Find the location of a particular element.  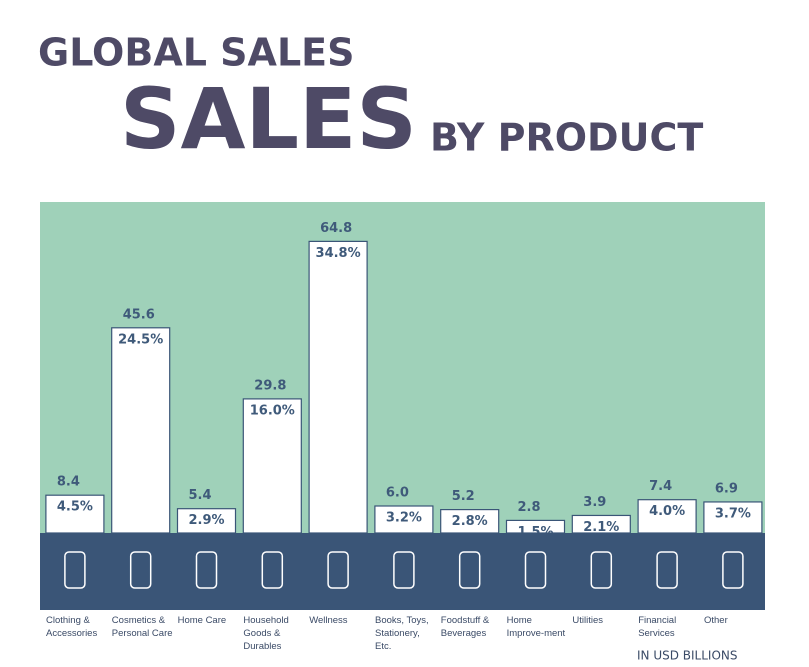

category-label: Home Improve-ment is located at coordinates (536, 627).